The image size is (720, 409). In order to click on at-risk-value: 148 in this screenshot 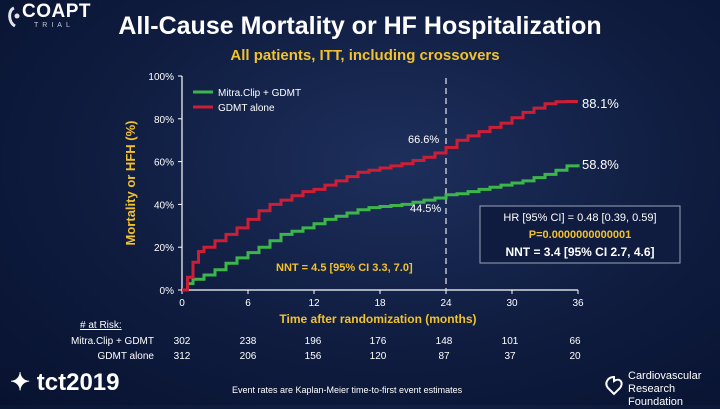, I will do `click(444, 341)`.